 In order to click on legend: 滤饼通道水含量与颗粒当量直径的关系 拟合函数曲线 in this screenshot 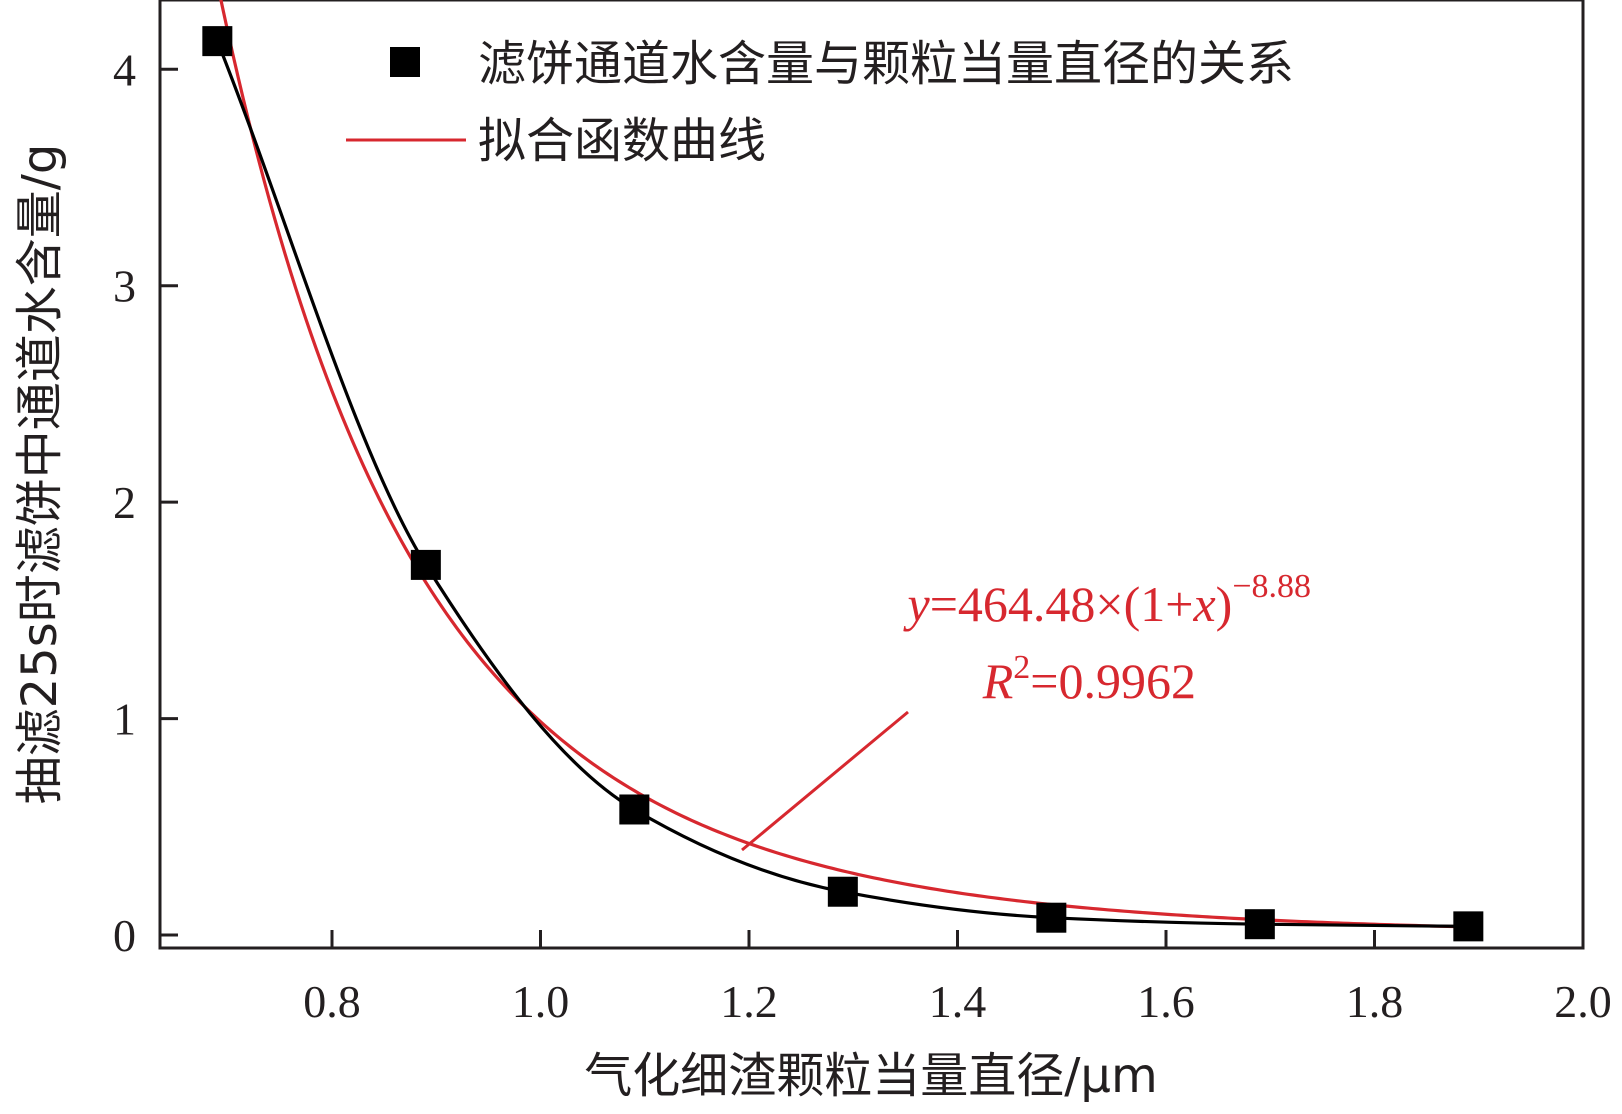, I will do `click(820, 102)`.